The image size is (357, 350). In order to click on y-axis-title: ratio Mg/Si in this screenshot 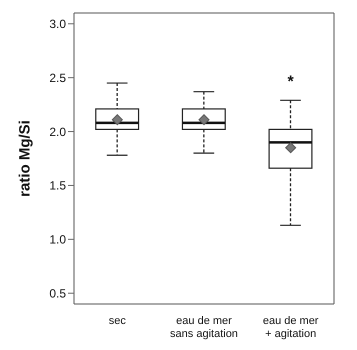, I will do `click(25, 158)`.